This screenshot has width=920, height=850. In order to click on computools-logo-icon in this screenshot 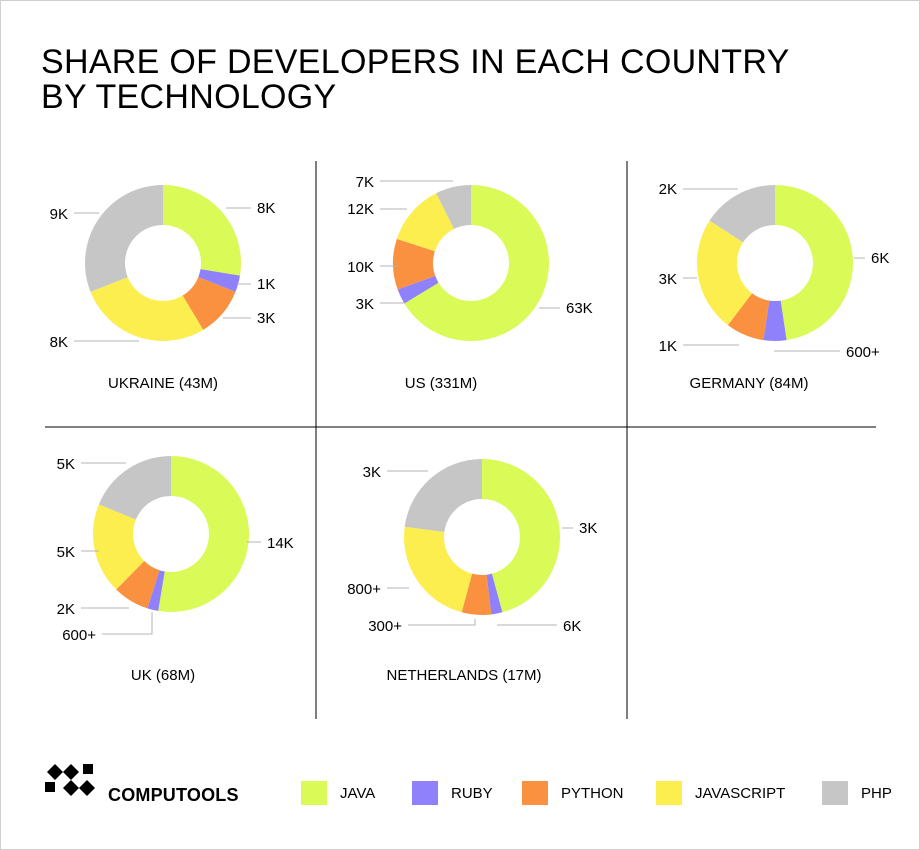, I will do `click(70, 780)`.